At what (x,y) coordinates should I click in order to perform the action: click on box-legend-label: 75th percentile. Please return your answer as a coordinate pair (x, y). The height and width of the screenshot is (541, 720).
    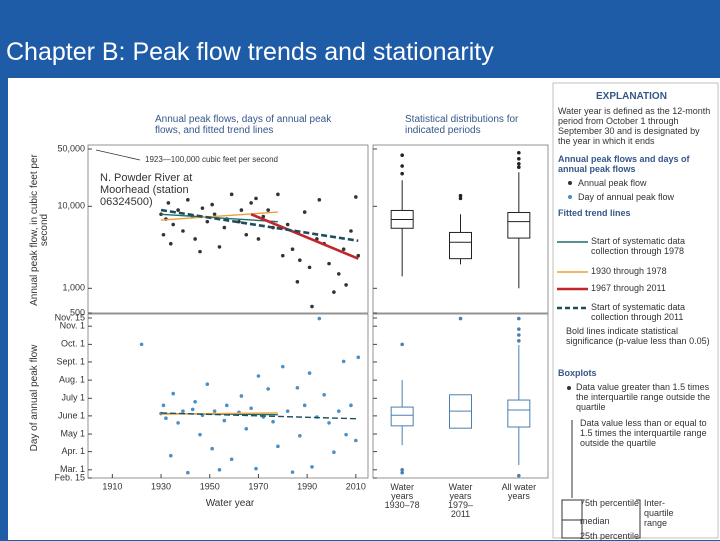
    Looking at the image, I should click on (610, 503).